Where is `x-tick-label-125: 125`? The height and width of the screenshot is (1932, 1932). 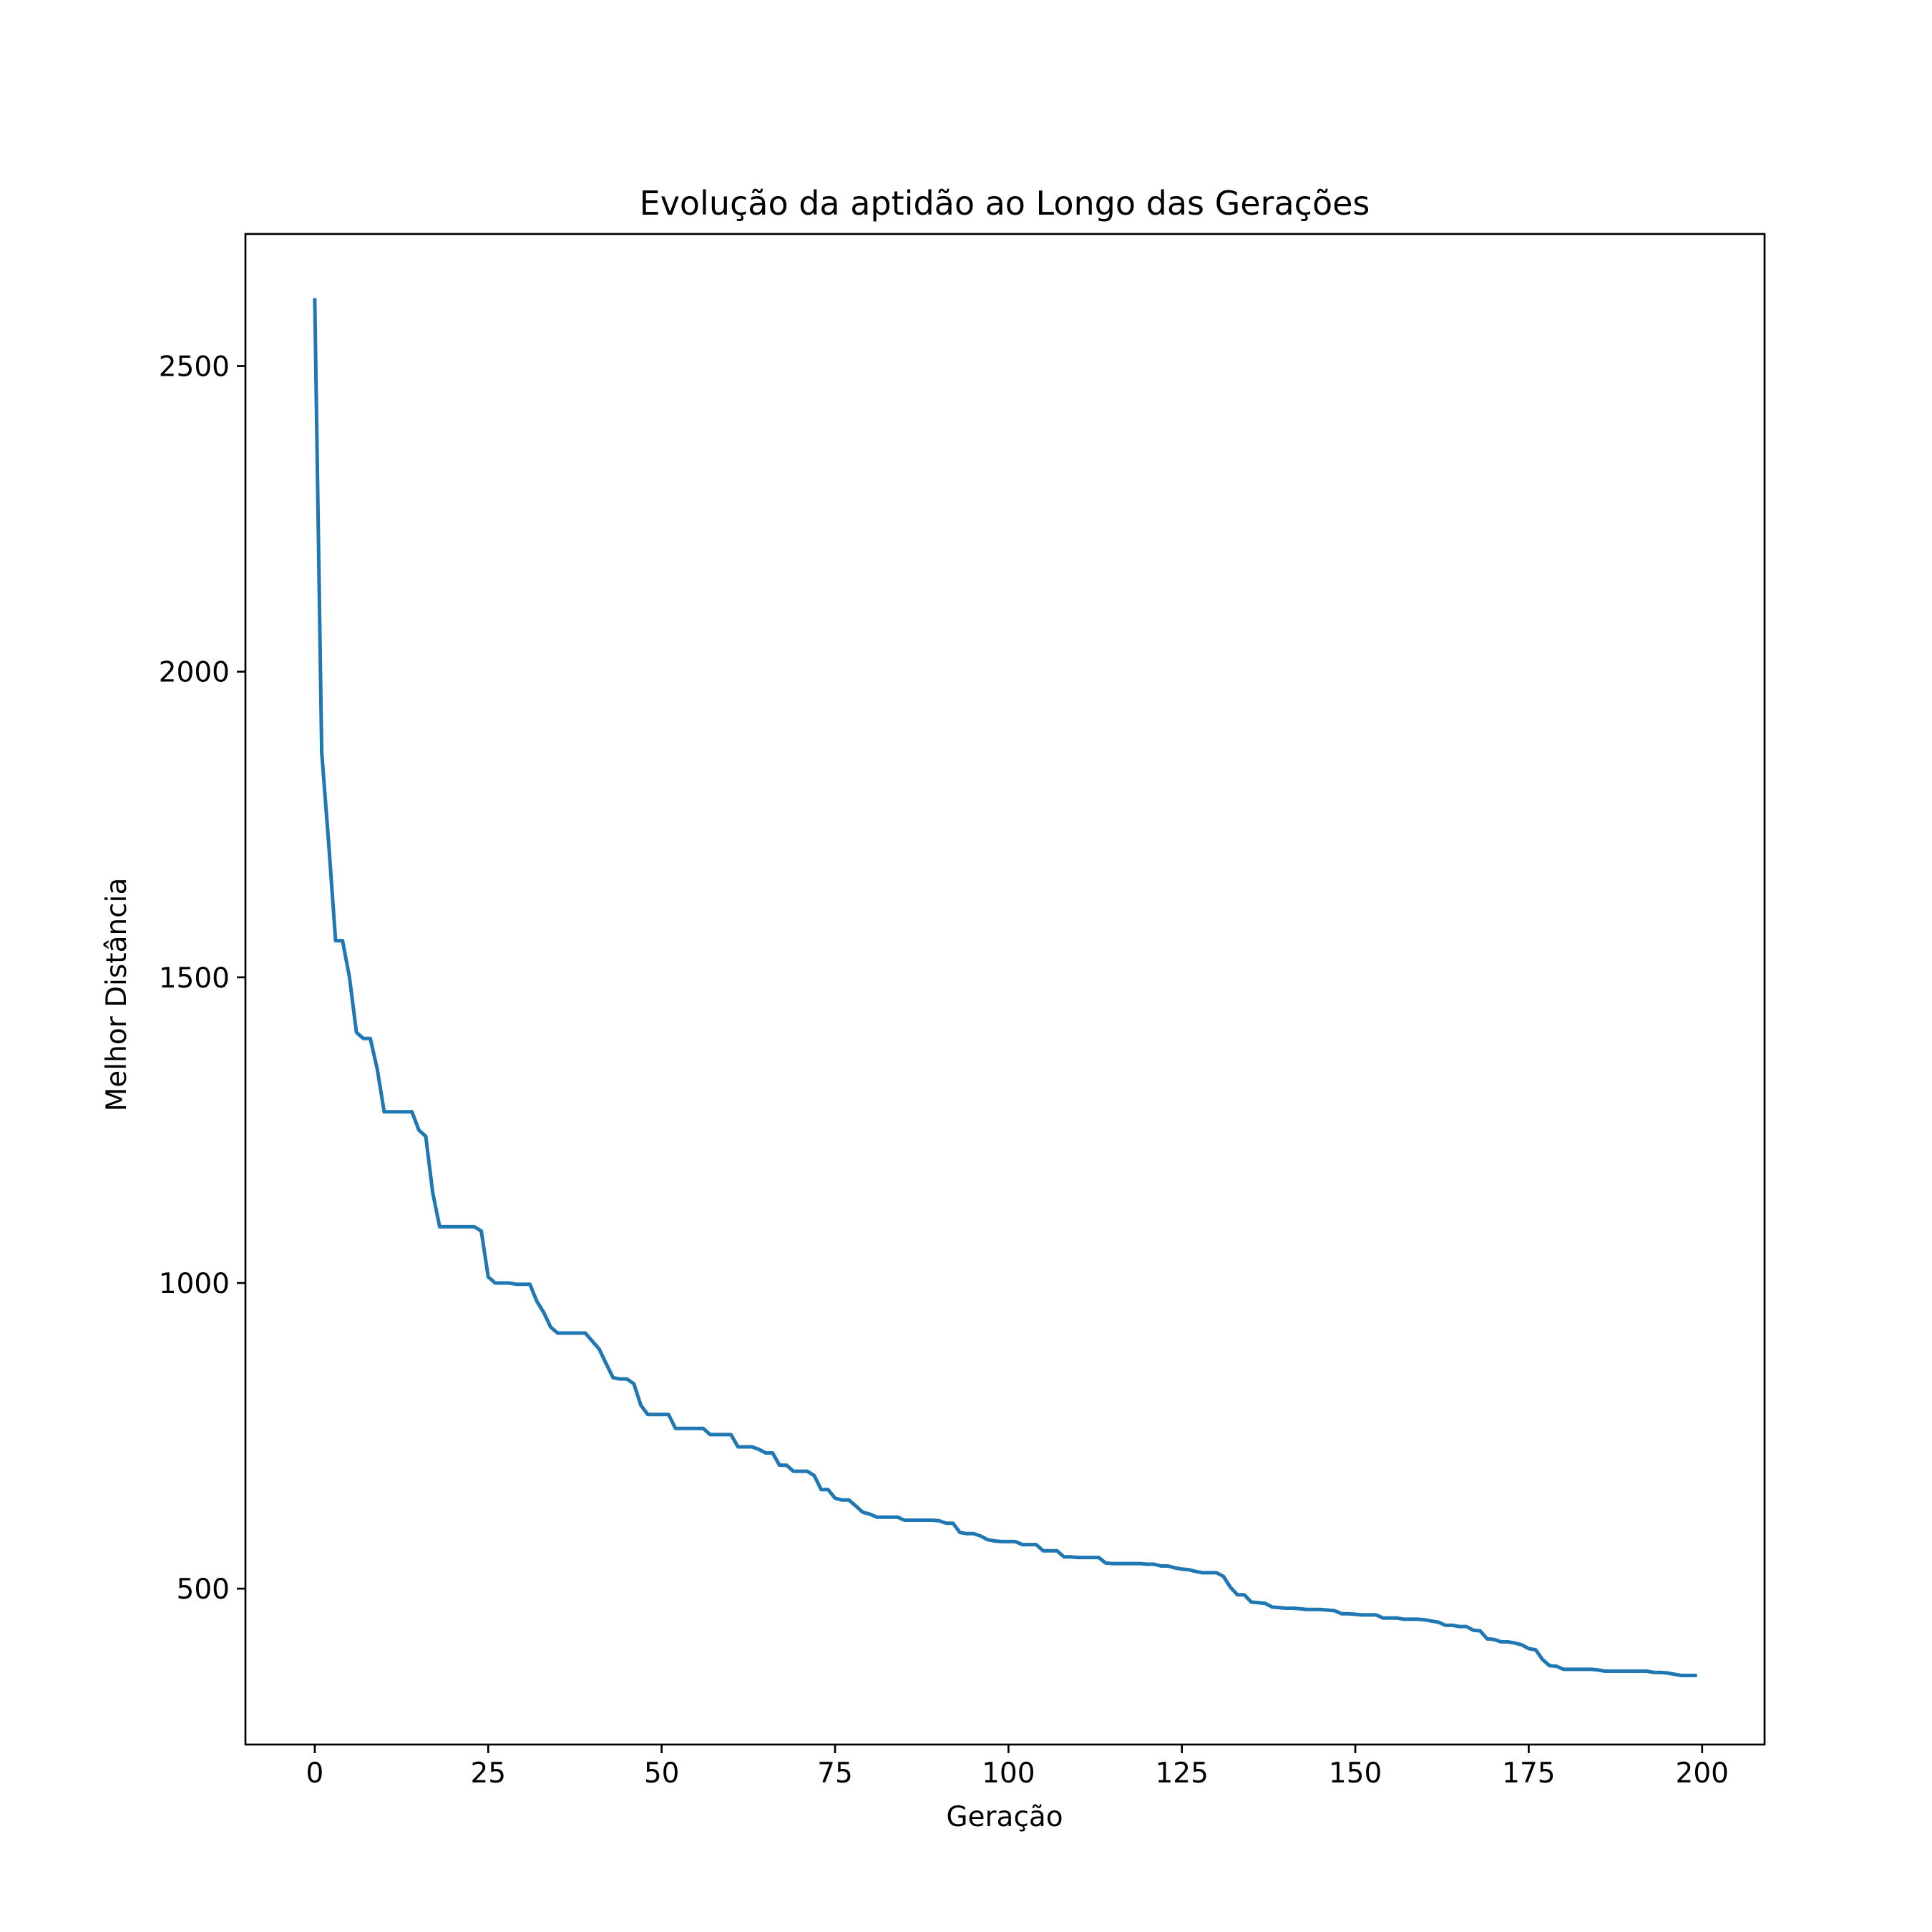 x-tick-label-125: 125 is located at coordinates (1181, 1773).